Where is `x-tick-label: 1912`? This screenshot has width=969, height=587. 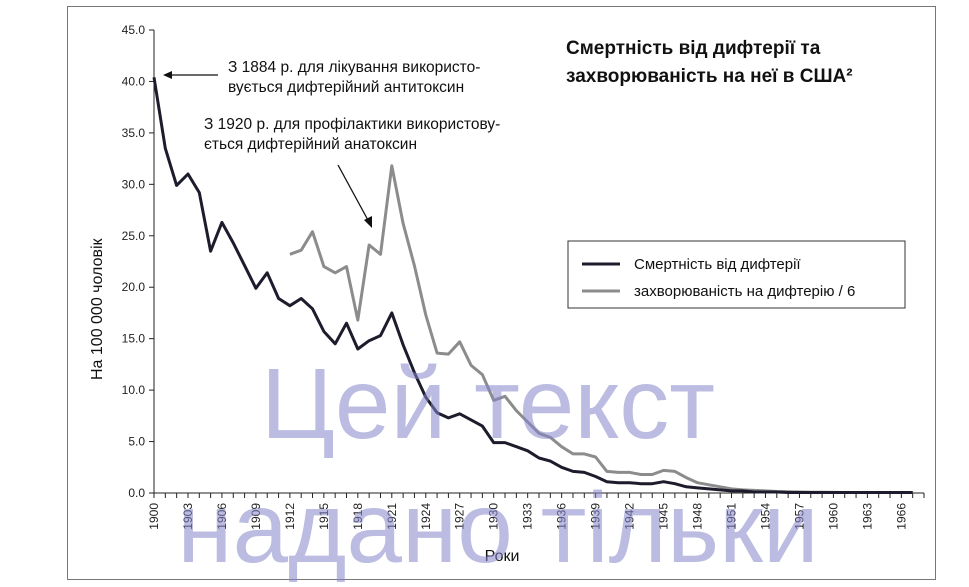 x-tick-label: 1912 is located at coordinates (290, 516).